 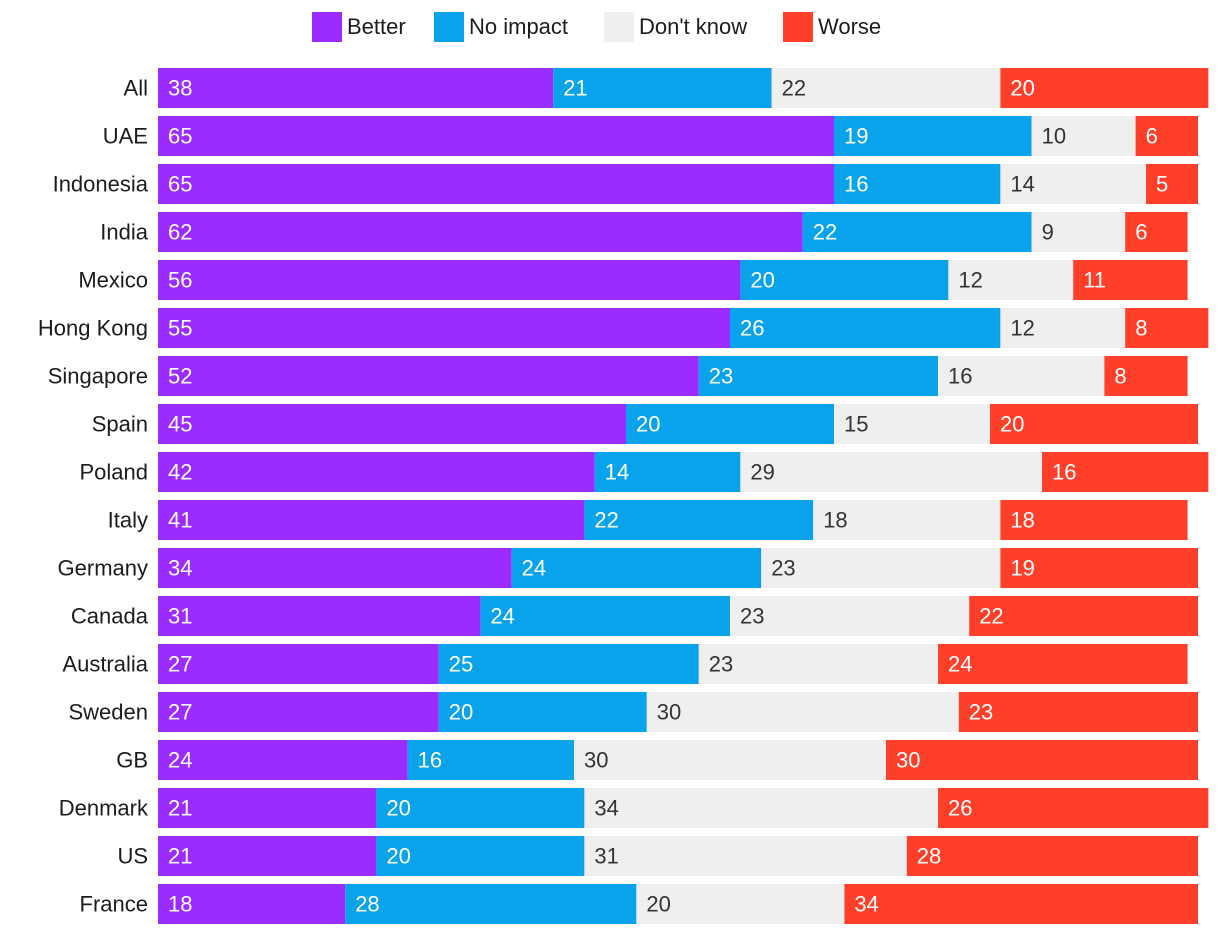 I want to click on category-label-germany: Germany, so click(x=103, y=568).